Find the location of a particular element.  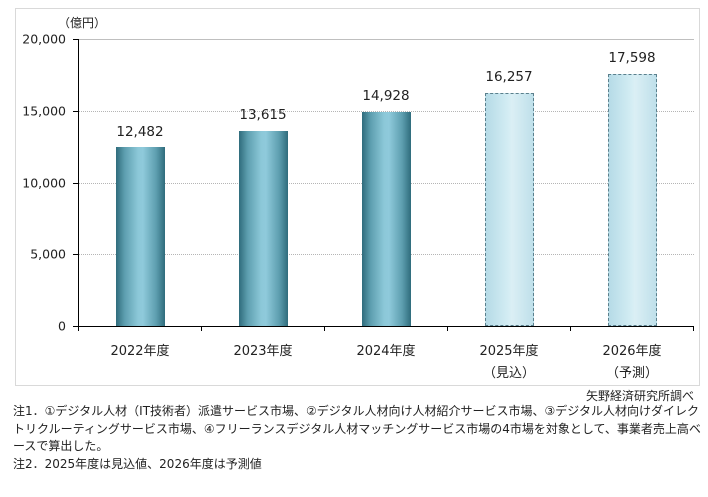

value-label-2026: 17,598 is located at coordinates (632, 58).